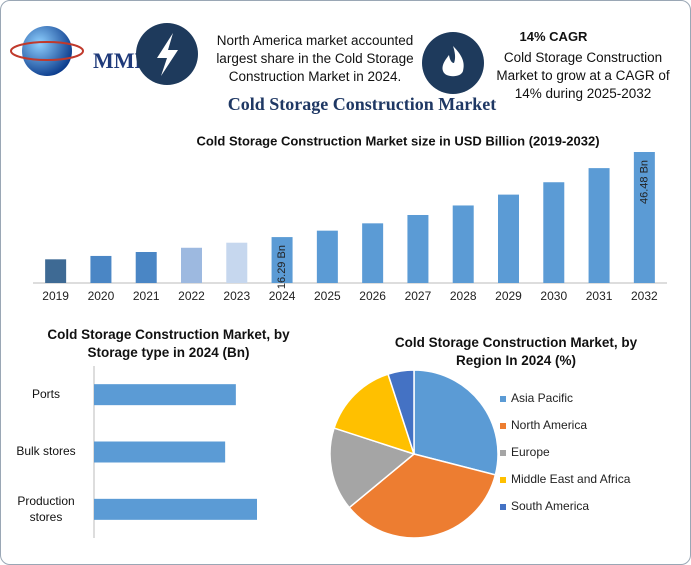  I want to click on legend-label: Europe, so click(530, 452).